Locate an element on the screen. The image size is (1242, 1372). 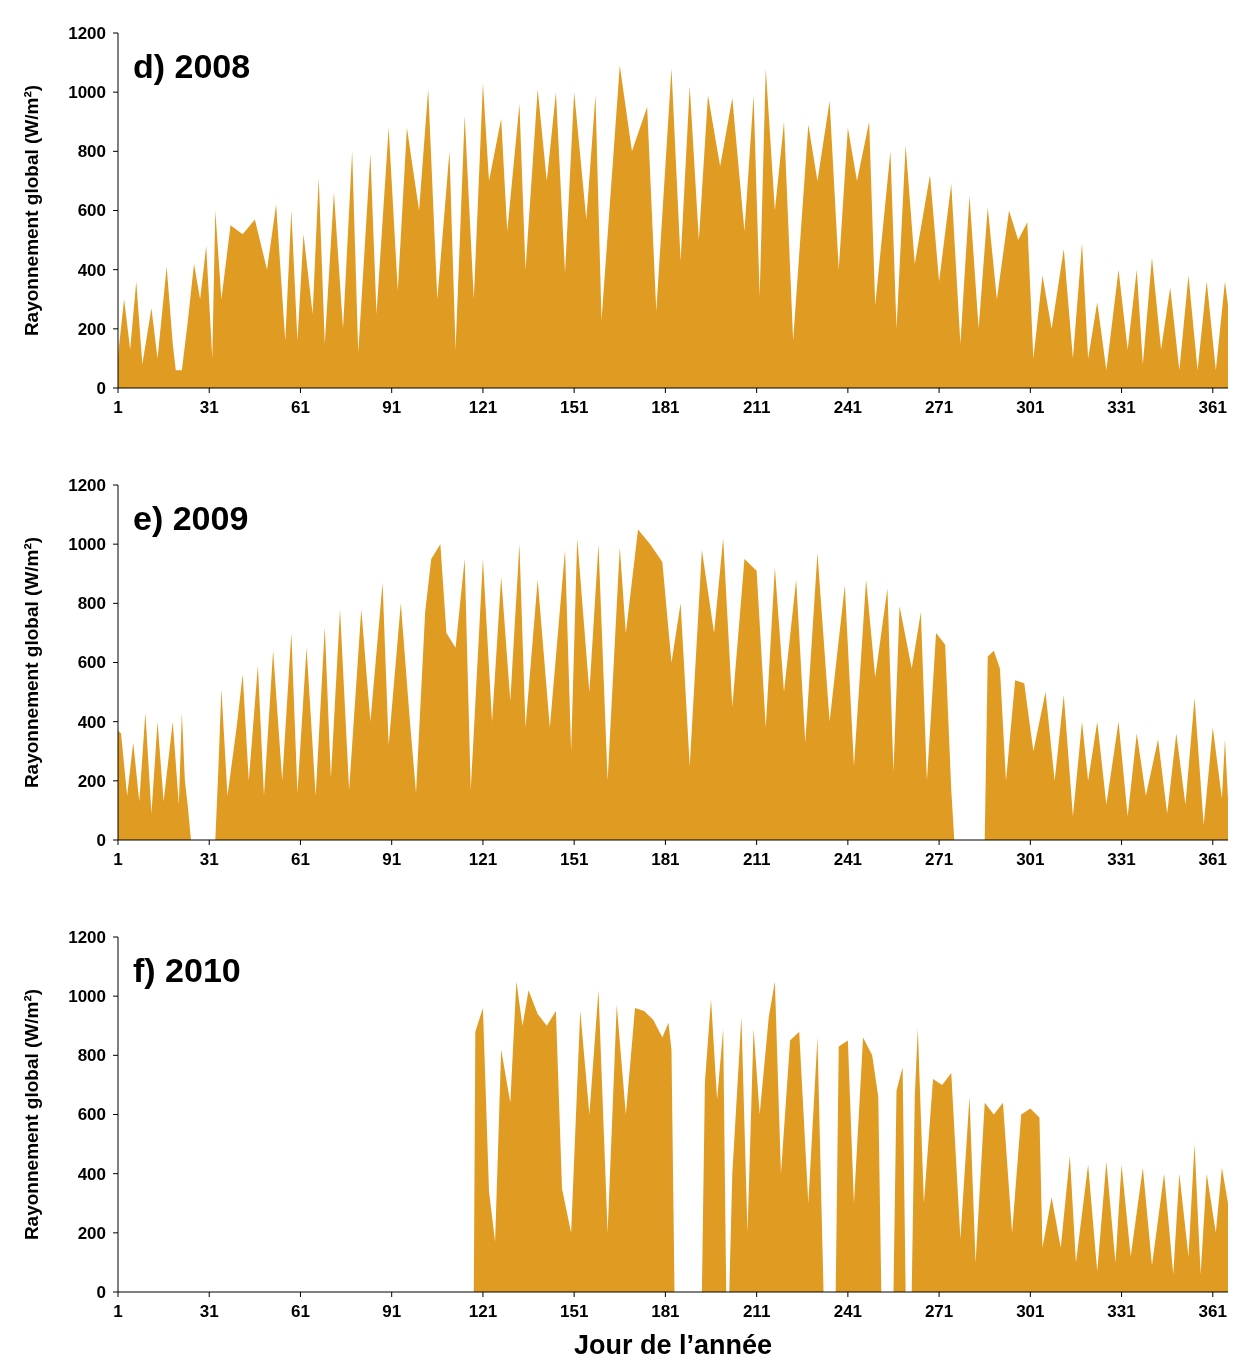
chart-title: e) 2009 is located at coordinates (191, 518).